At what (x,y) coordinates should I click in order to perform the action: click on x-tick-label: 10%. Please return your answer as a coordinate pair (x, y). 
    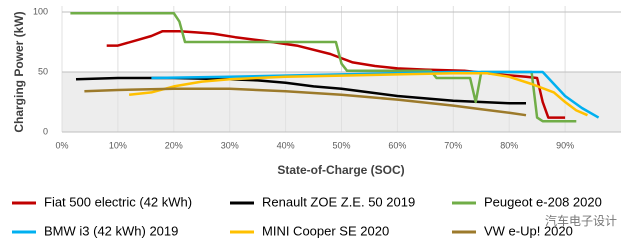
    Looking at the image, I should click on (118, 145).